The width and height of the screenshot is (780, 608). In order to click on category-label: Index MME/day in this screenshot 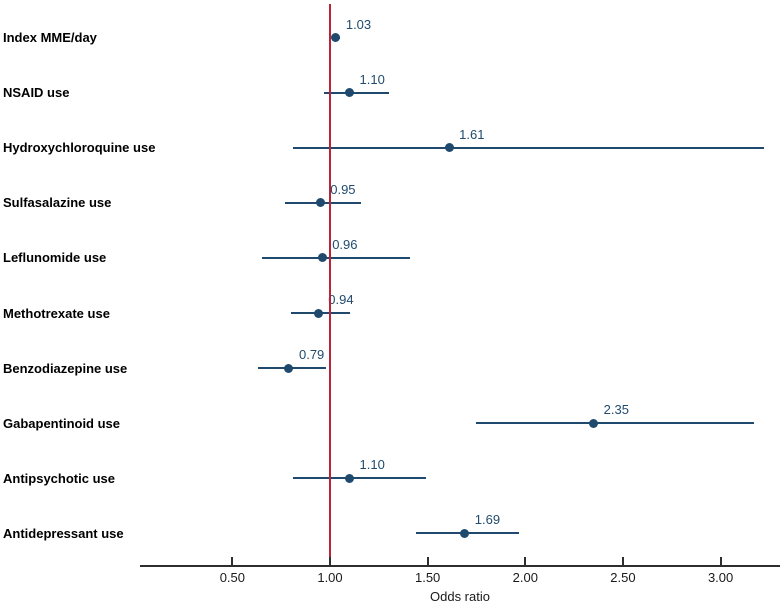, I will do `click(50, 38)`.